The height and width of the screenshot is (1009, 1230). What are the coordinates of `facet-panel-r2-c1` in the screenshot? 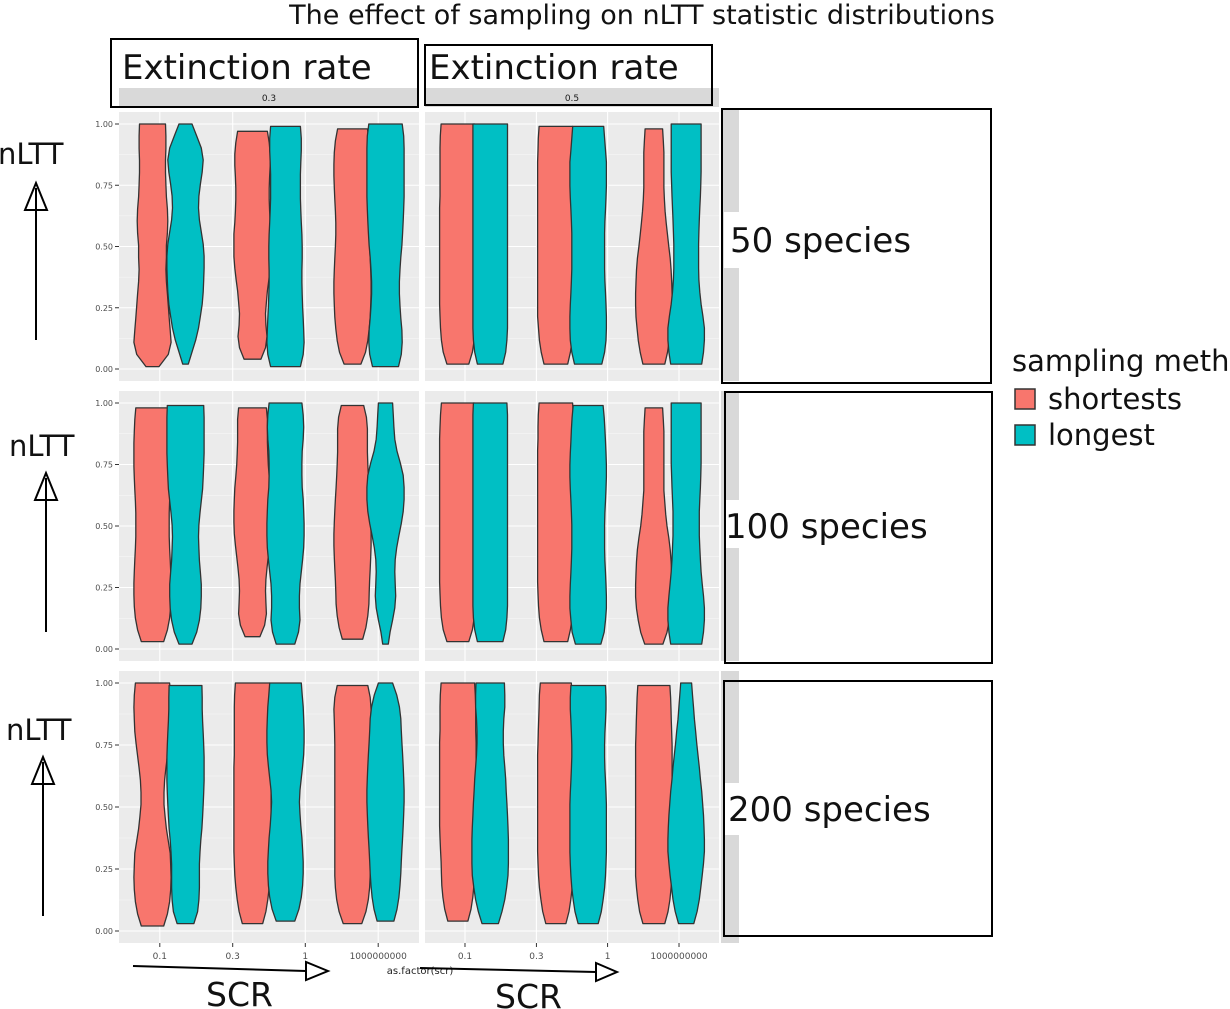 It's located at (269, 526).